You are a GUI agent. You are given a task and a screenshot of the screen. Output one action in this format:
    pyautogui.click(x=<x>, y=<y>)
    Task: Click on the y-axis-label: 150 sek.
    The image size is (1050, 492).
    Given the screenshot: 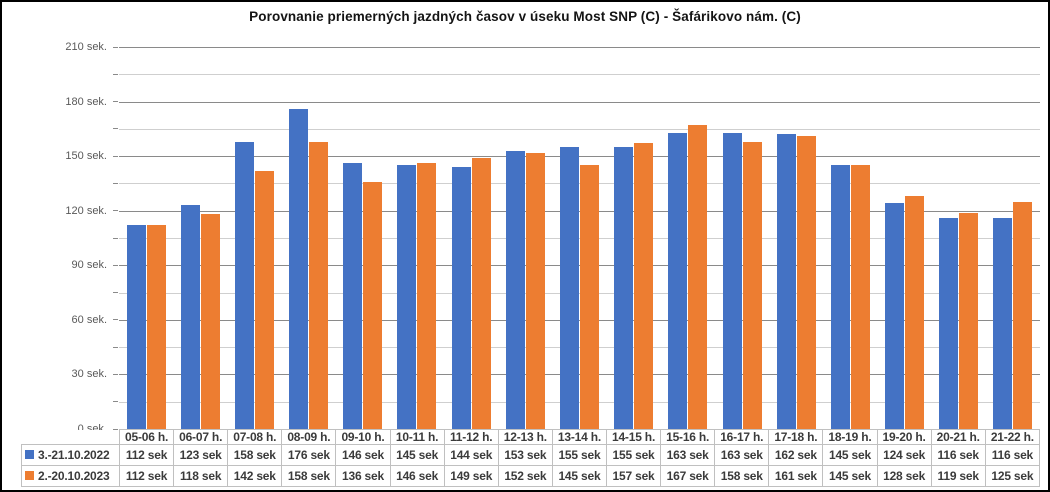 What is the action you would take?
    pyautogui.click(x=86, y=156)
    